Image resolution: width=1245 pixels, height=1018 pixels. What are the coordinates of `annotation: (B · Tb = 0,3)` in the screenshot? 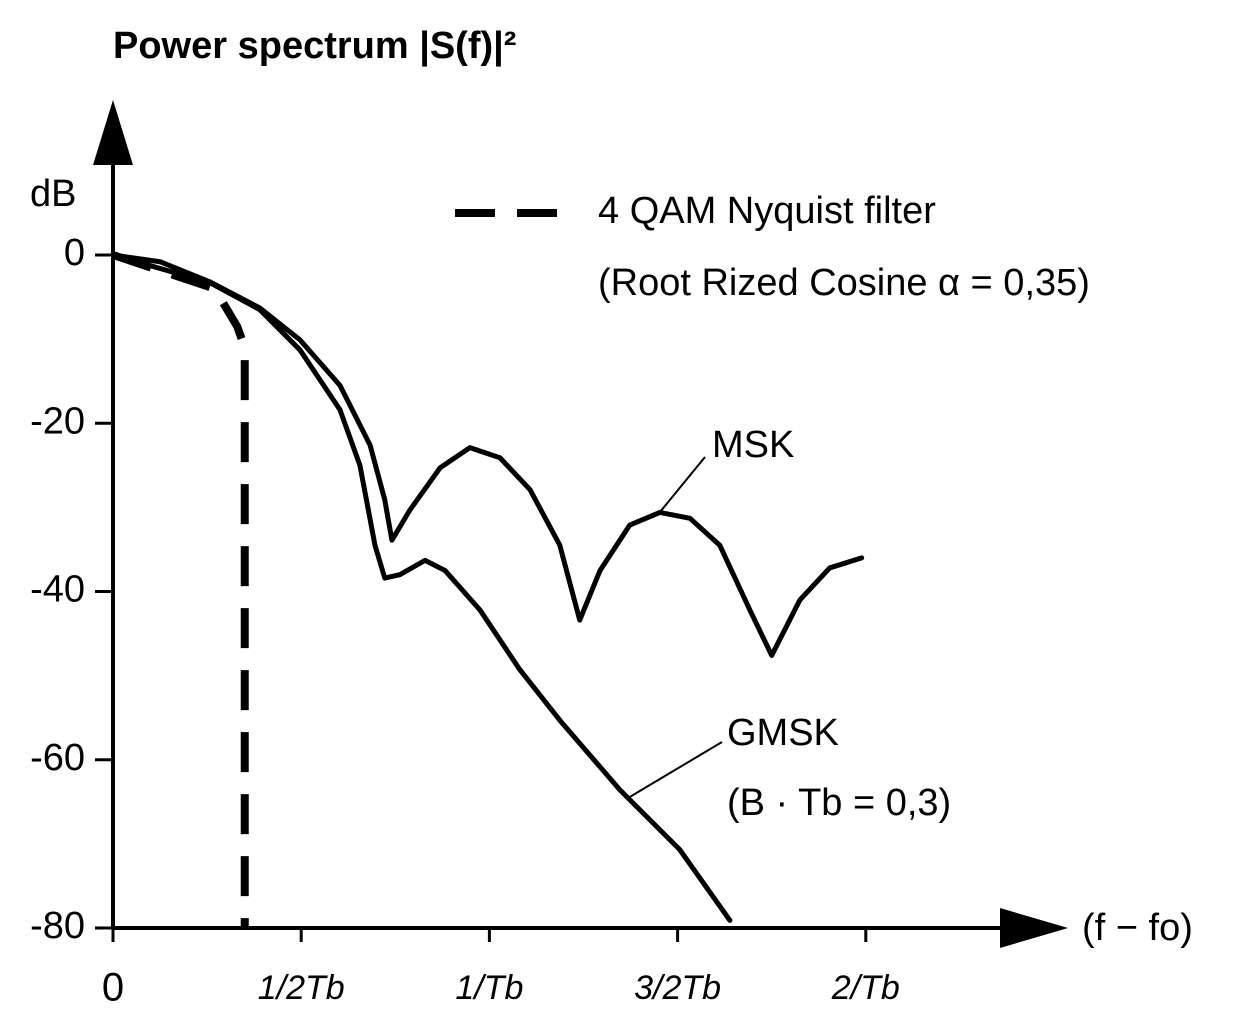 It's located at (839, 803).